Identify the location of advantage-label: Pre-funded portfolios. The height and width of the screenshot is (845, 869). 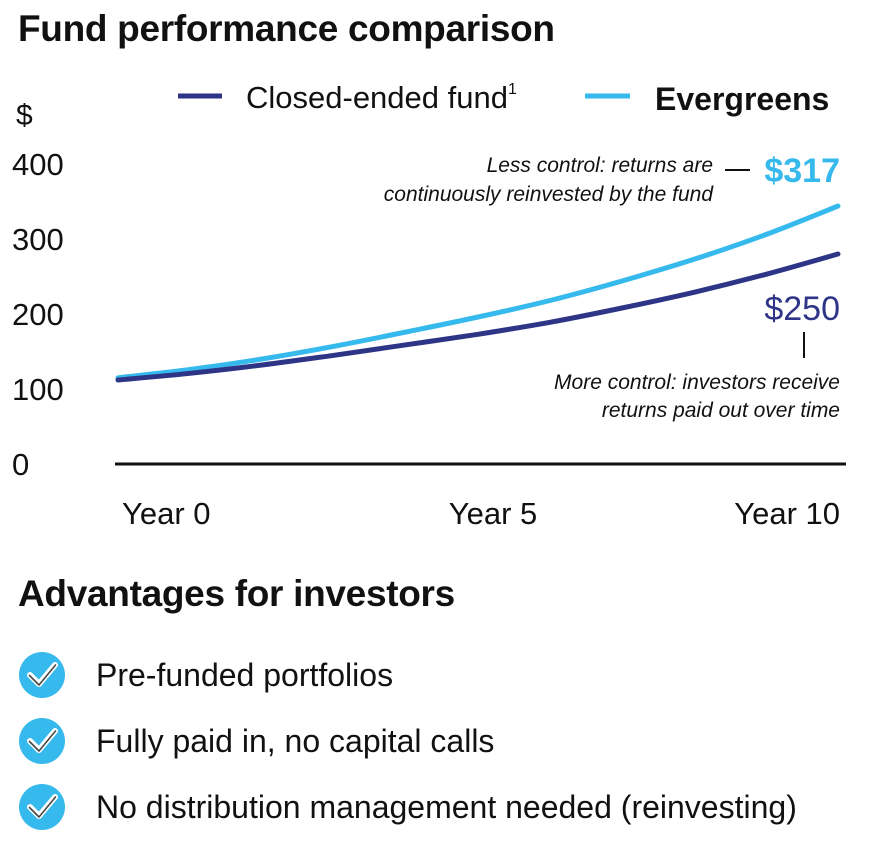
(245, 674).